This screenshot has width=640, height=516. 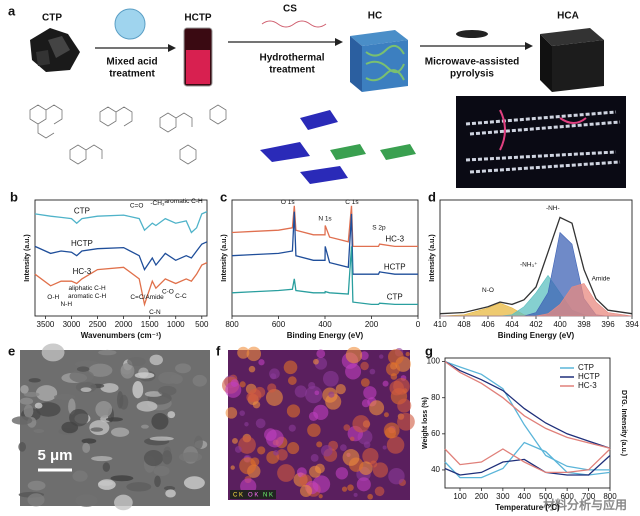 I want to click on scale-bar-label: 5 μm, so click(x=54, y=455).